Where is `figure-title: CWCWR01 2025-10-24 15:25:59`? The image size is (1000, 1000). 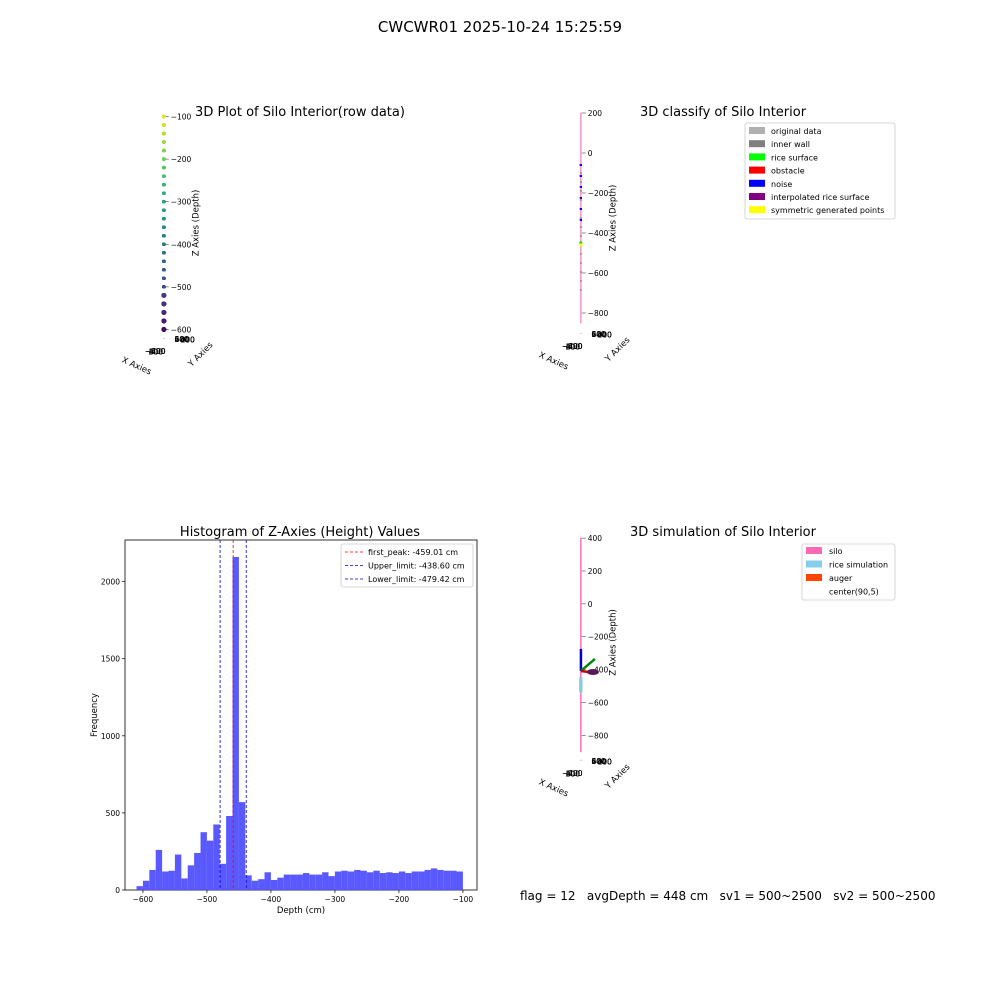
figure-title: CWCWR01 2025-10-24 15:25:59 is located at coordinates (500, 27).